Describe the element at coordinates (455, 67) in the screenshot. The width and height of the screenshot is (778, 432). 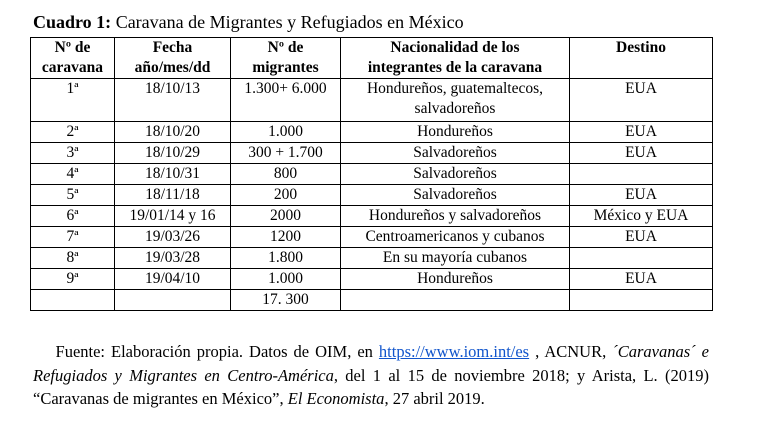
I see `header-line: integrantes de la caravana` at that location.